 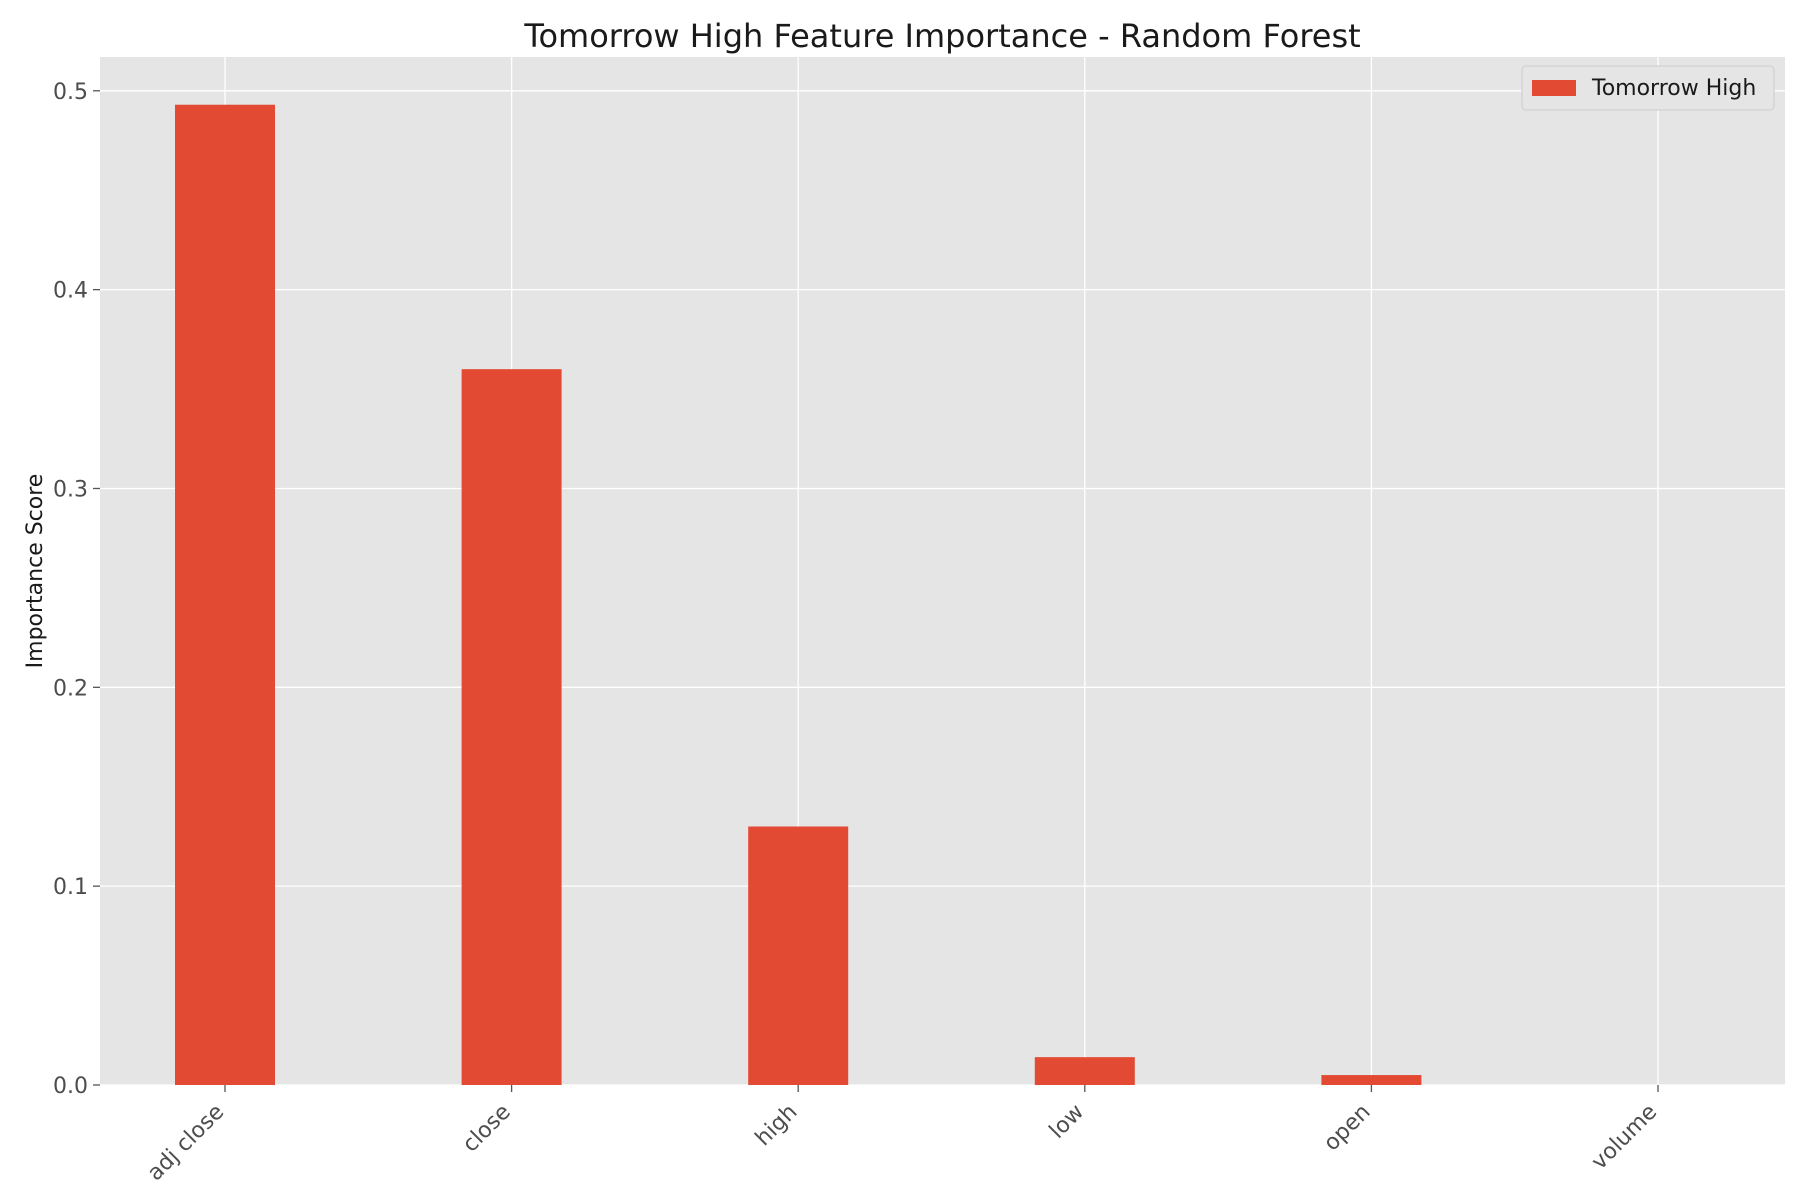 I want to click on y-tick-label: 0.0, so click(x=70, y=1086).